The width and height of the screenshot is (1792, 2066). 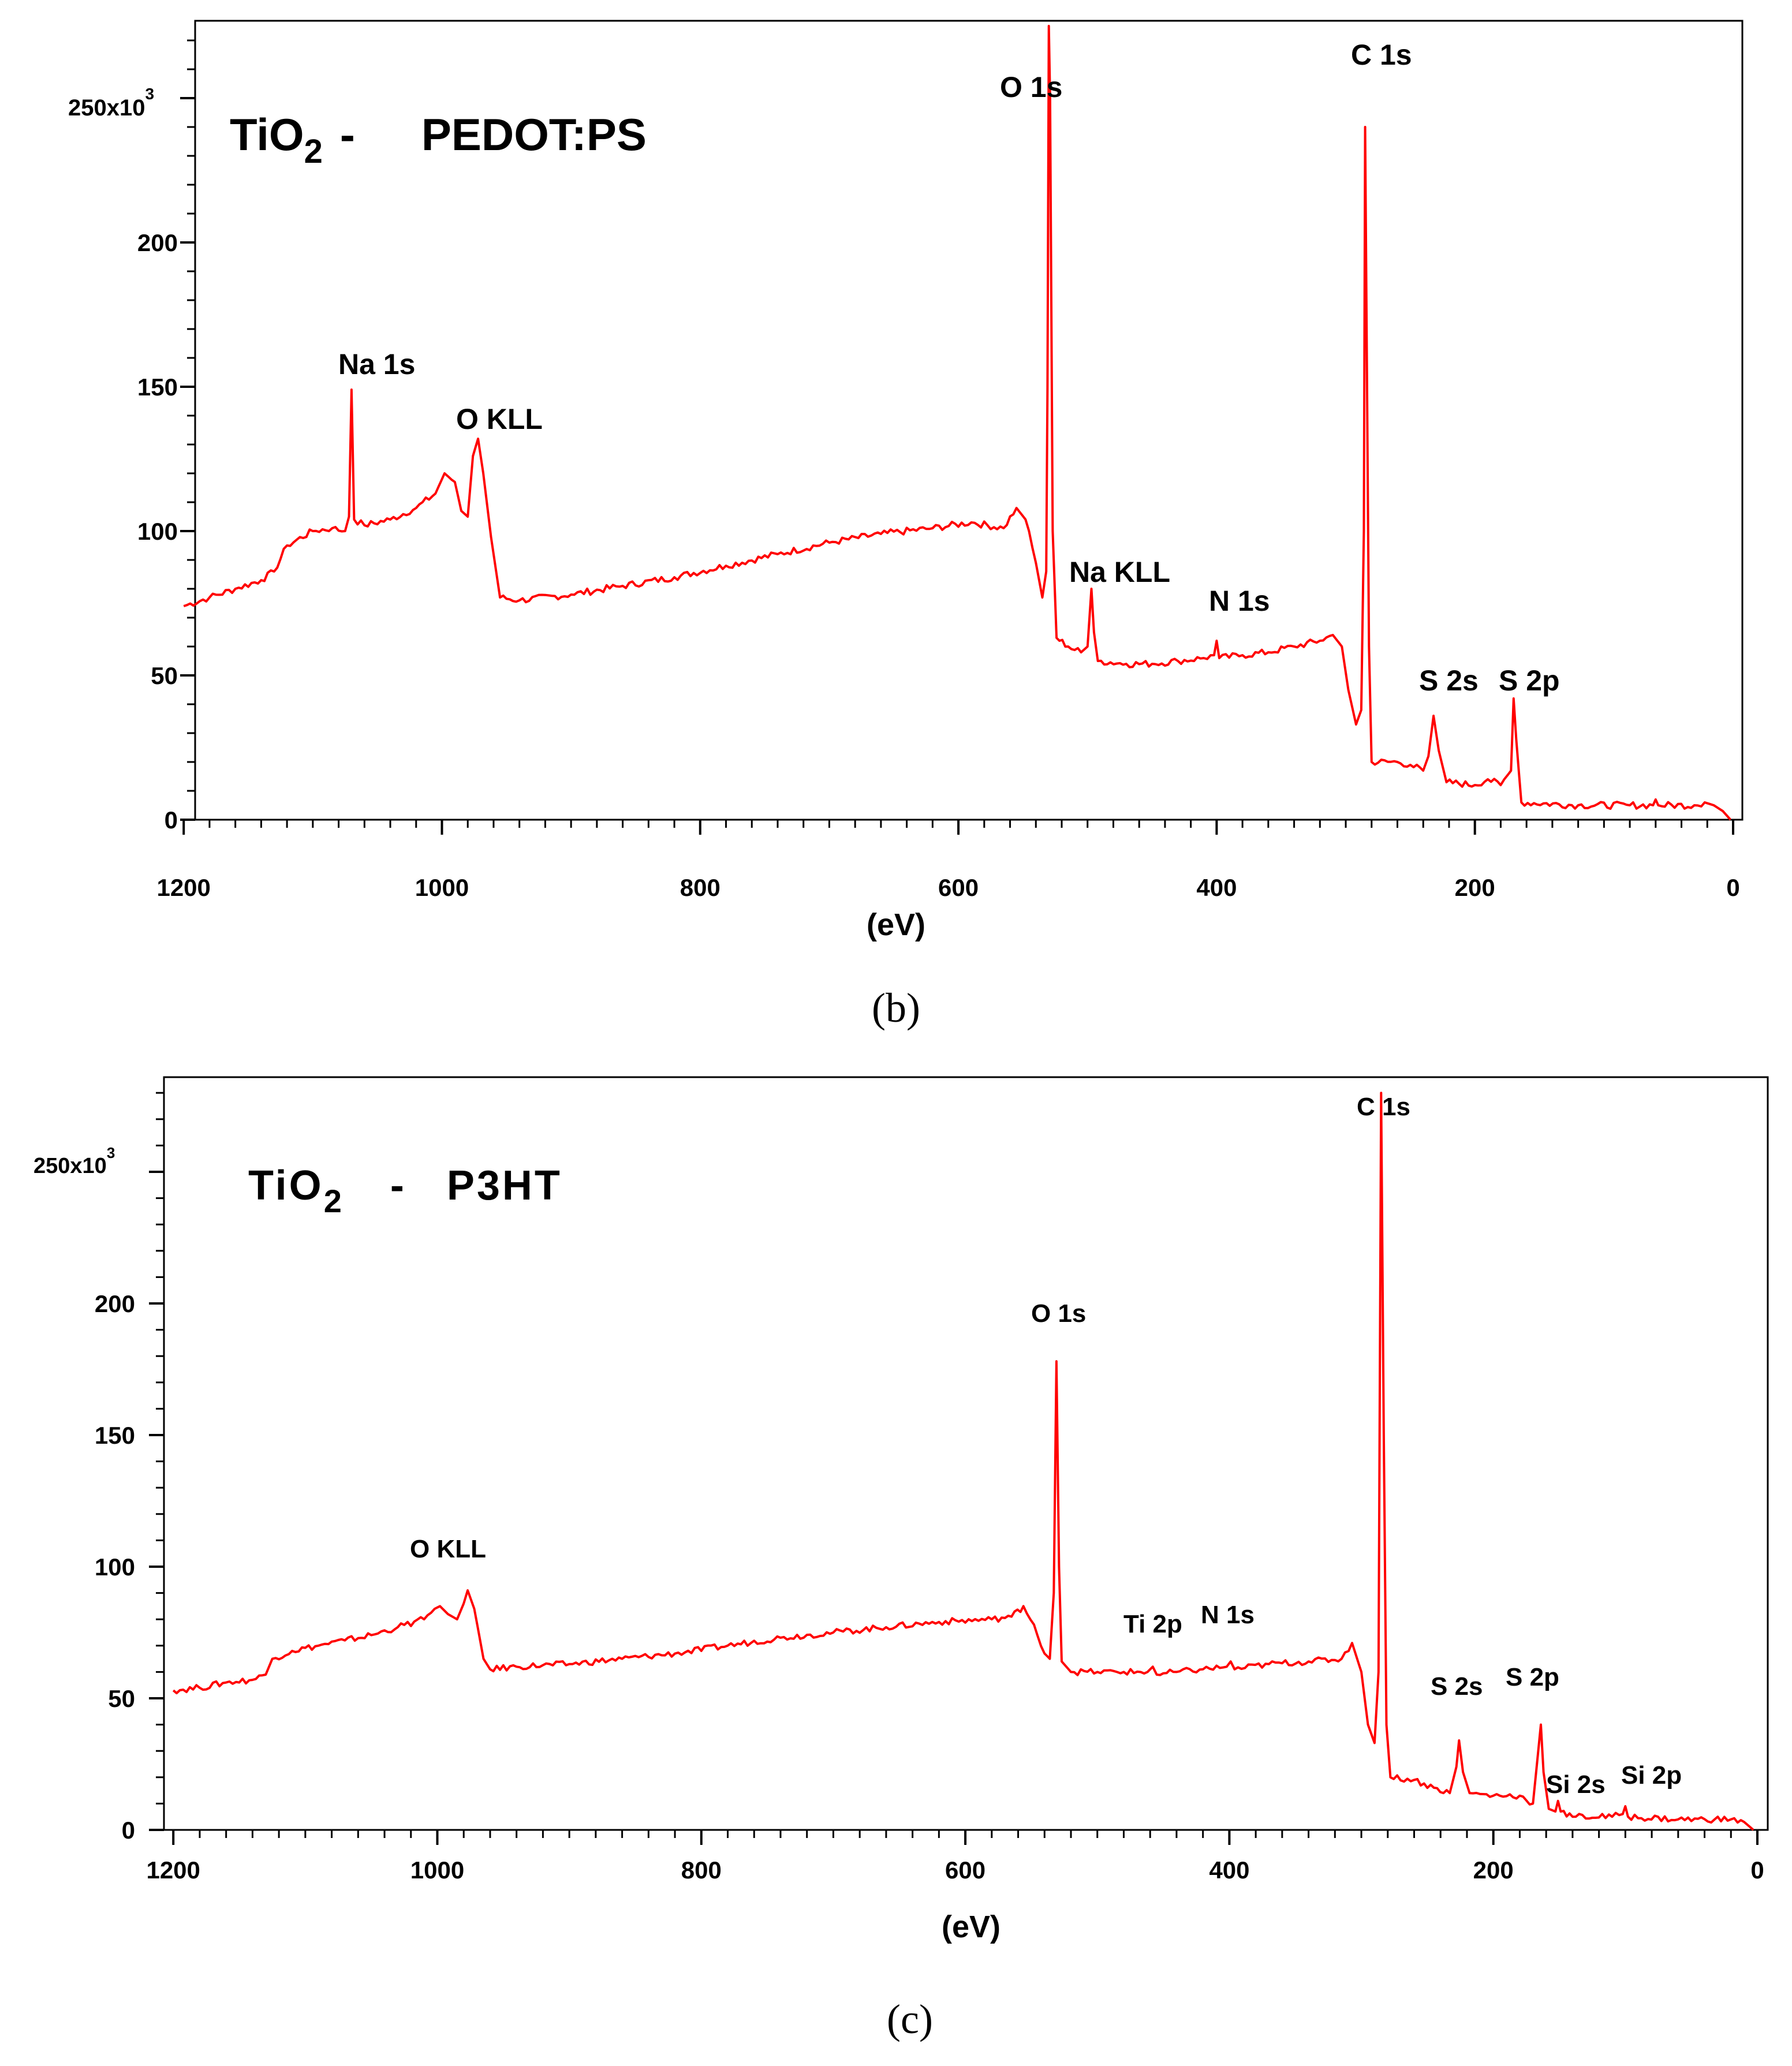 What do you see at coordinates (111, 1152) in the screenshot?
I see `y-scale-exp-c: 3` at bounding box center [111, 1152].